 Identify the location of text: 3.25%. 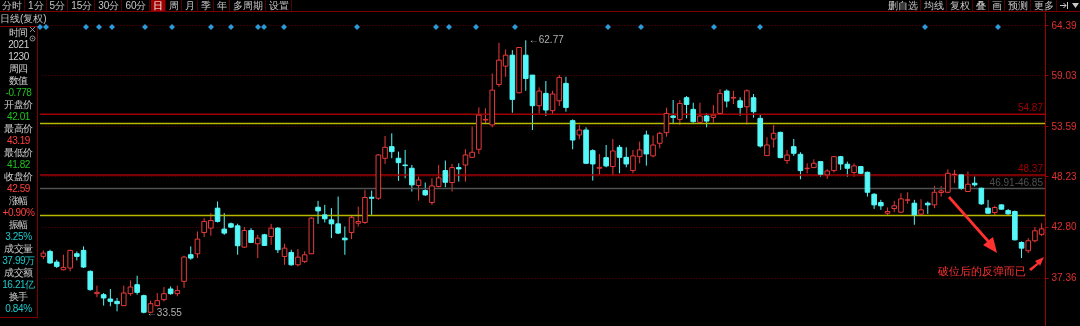
(18, 237).